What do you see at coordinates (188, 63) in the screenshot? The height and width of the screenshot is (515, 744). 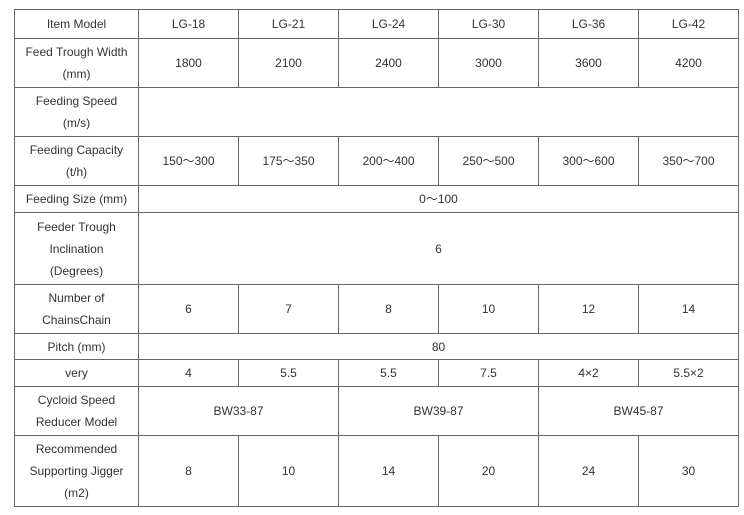 I see `cell: 1800` at bounding box center [188, 63].